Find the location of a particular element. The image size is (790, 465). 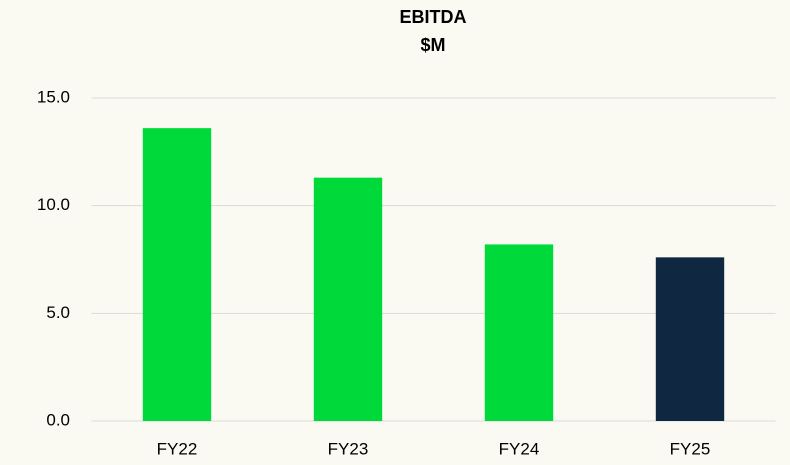

chart-subtitle: $M is located at coordinates (432, 45).